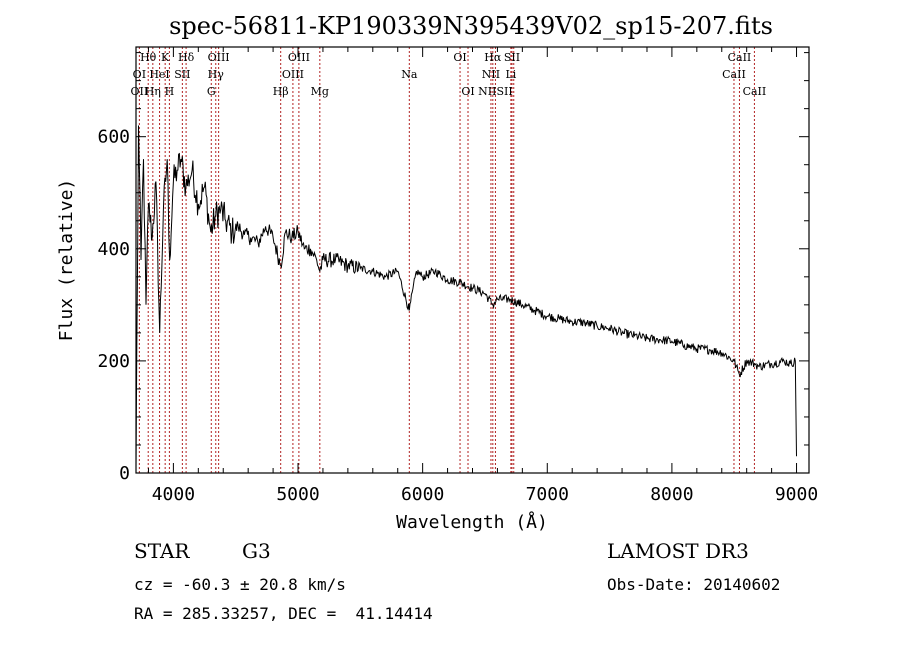 This screenshot has height=649, width=900. Describe the element at coordinates (165, 57) in the screenshot. I see `line-label: K` at that location.